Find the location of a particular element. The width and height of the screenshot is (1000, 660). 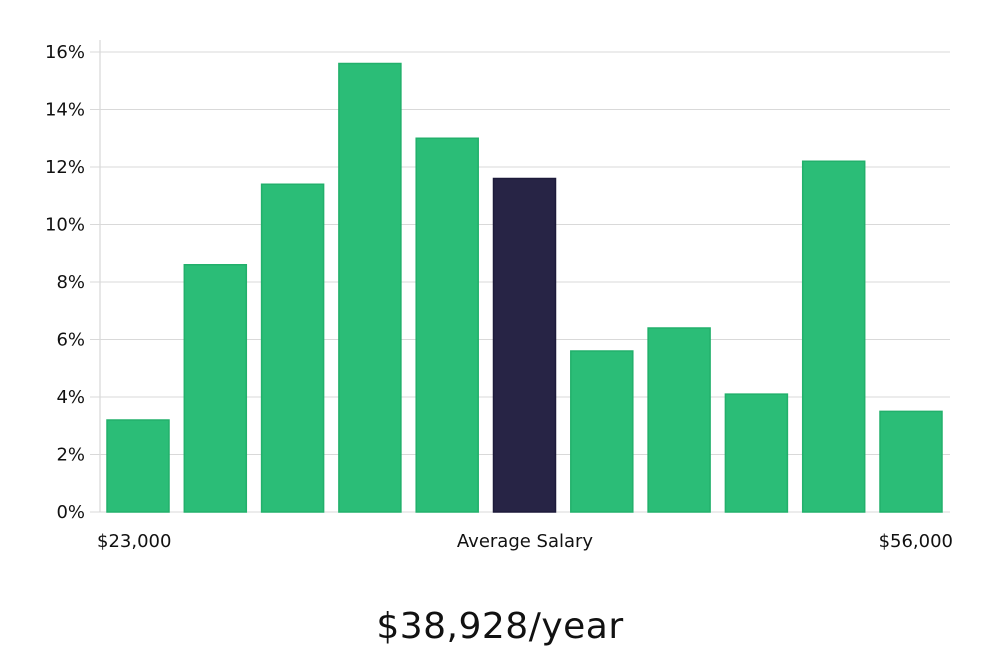

y-tick-label-0: 0% is located at coordinates (70, 512).